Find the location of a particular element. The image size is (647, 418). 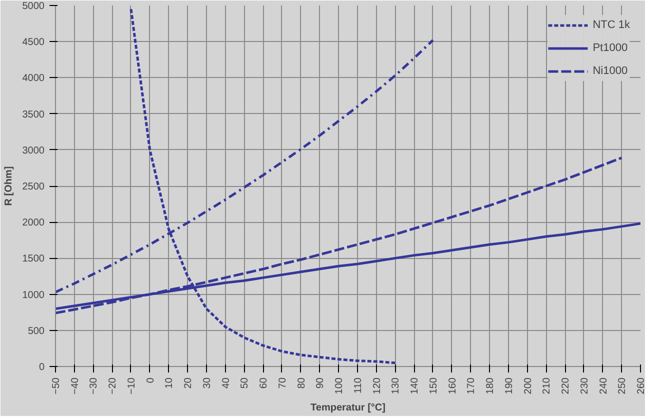

x-tick-label: 40 is located at coordinates (226, 383).